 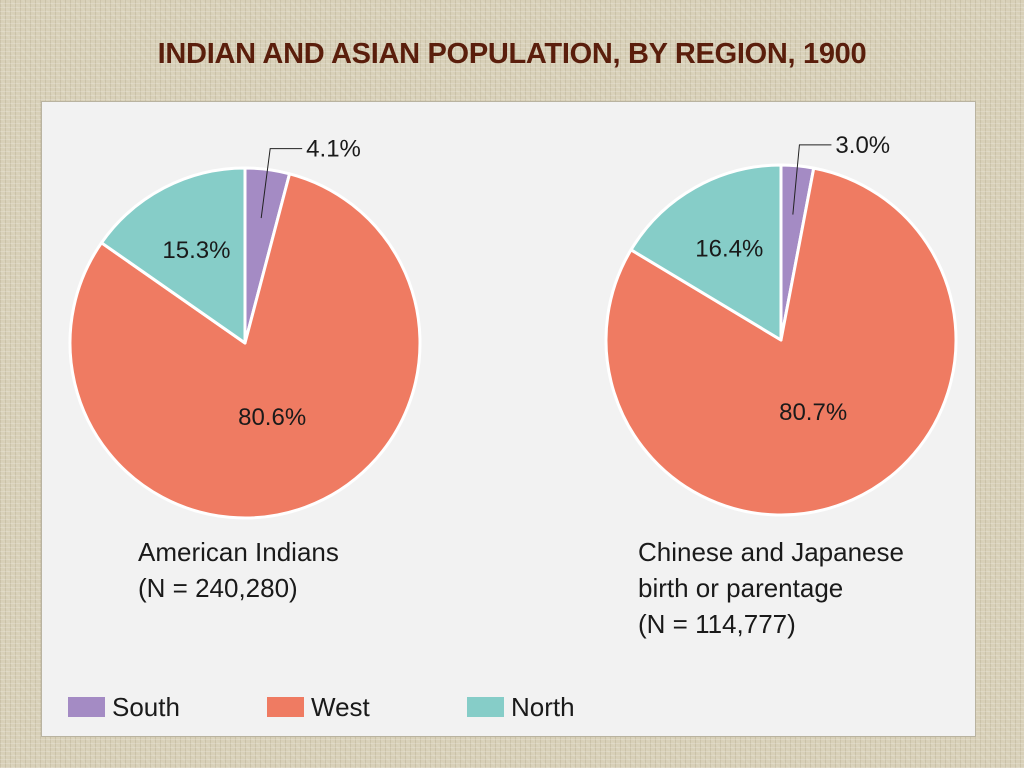 What do you see at coordinates (812, 179) in the screenshot?
I see `pie2-leader-line` at bounding box center [812, 179].